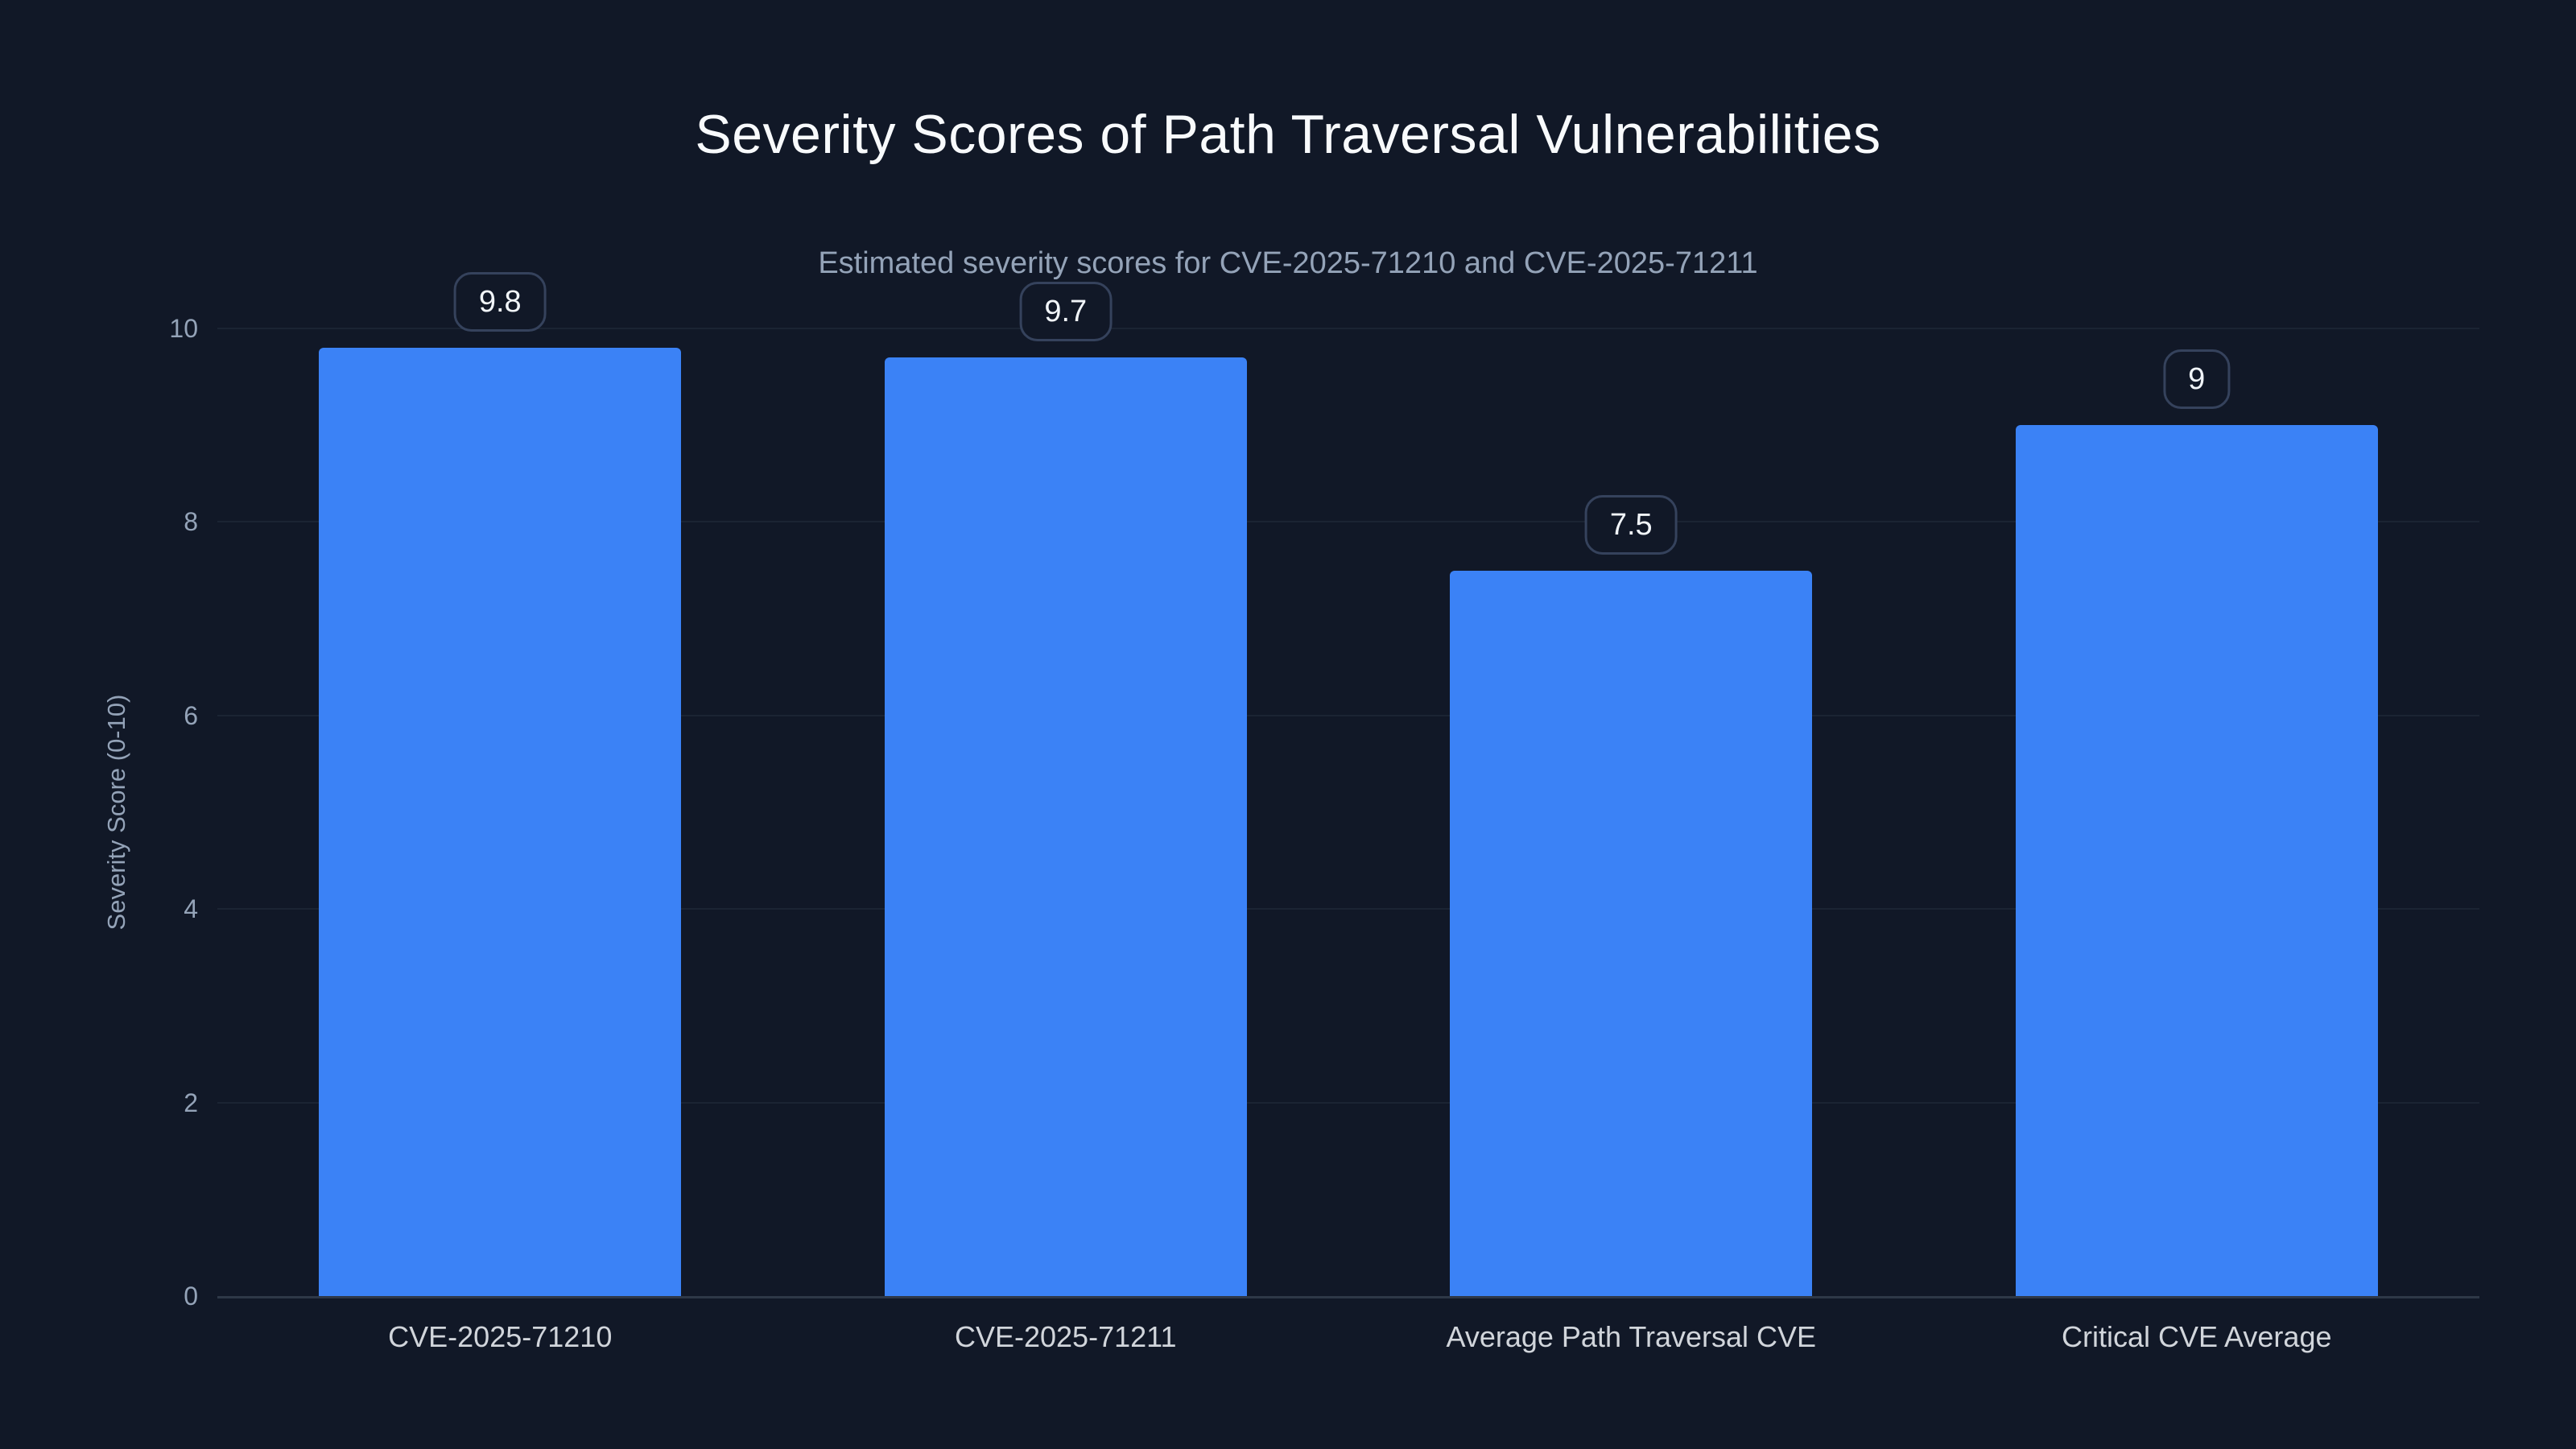 Image resolution: width=2576 pixels, height=1449 pixels. What do you see at coordinates (191, 1296) in the screenshot?
I see `y-tick-label: 0` at bounding box center [191, 1296].